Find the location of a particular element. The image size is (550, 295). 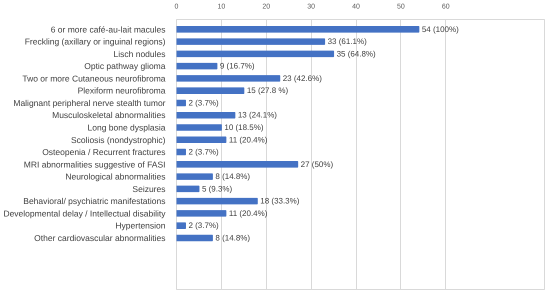

y-tick-label: Musculoskeletal abnormalities is located at coordinates (109, 115).